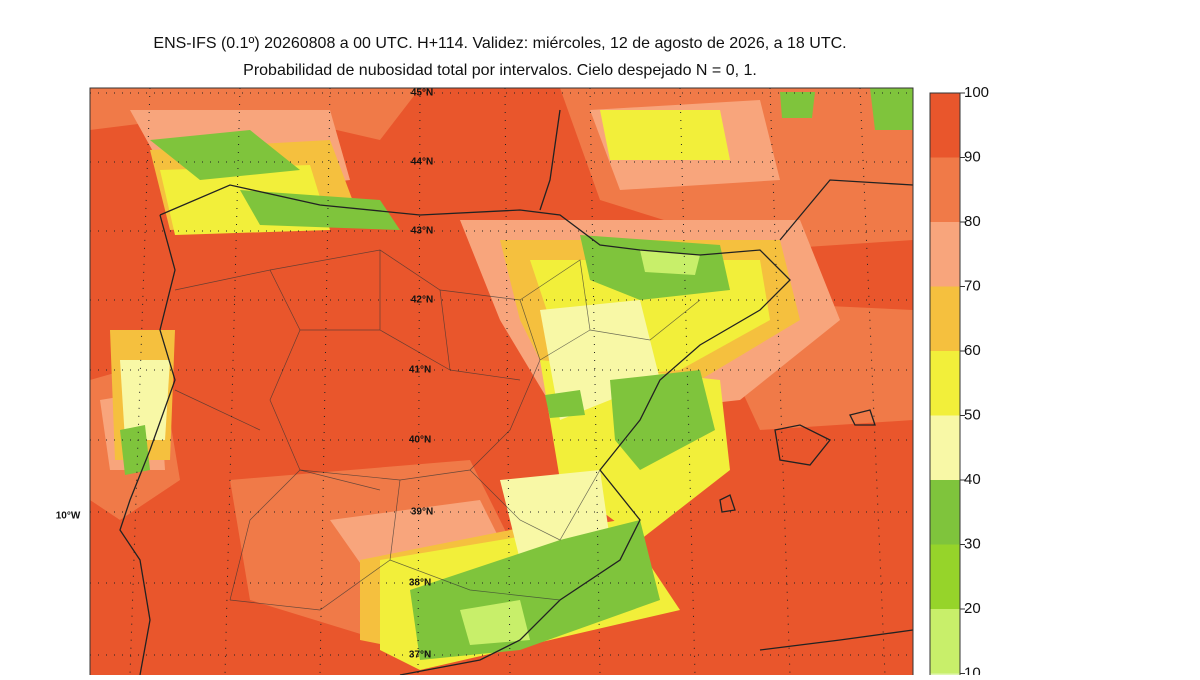 Image resolution: width=1200 pixels, height=680 pixels. I want to click on colorbar-label: 20, so click(972, 608).